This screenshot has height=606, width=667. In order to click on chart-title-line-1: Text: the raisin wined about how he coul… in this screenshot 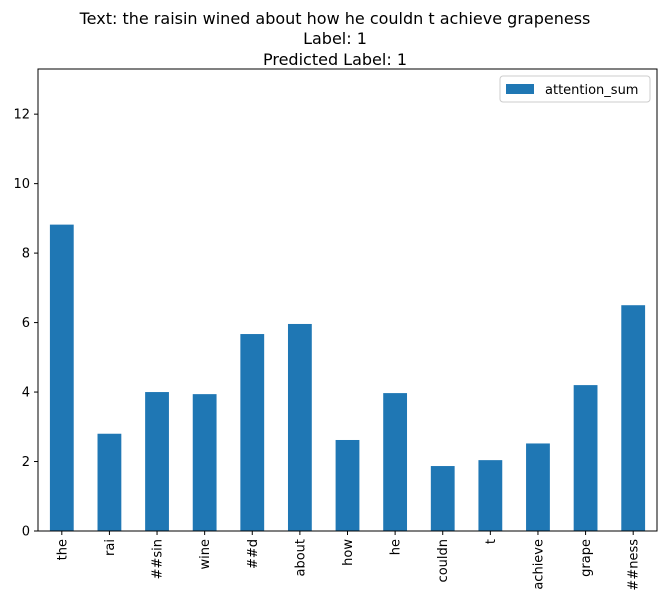, I will do `click(335, 18)`.